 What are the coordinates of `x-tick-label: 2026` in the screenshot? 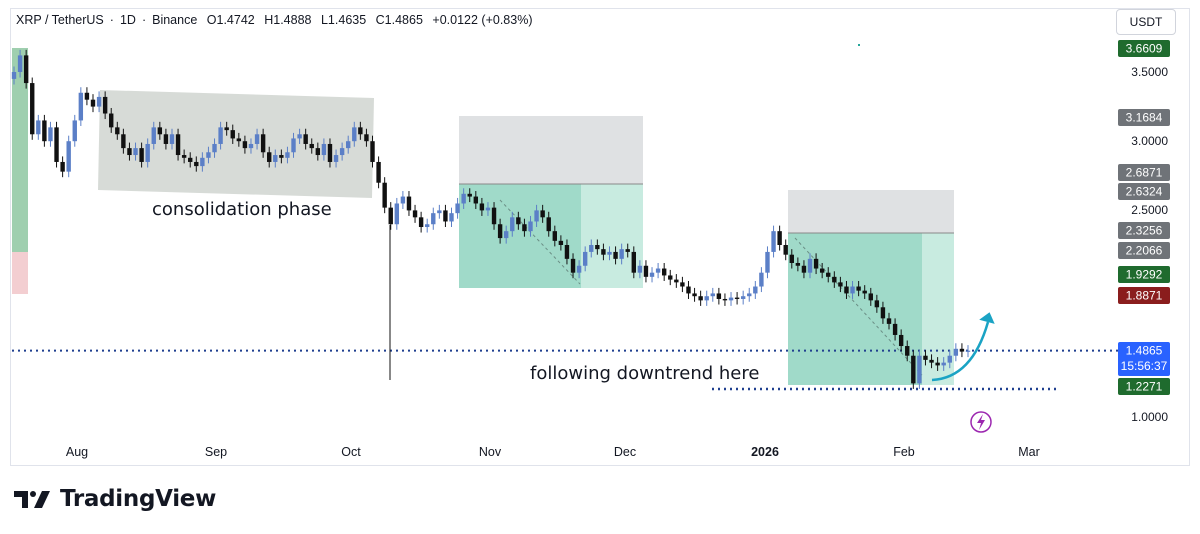 It's located at (765, 452).